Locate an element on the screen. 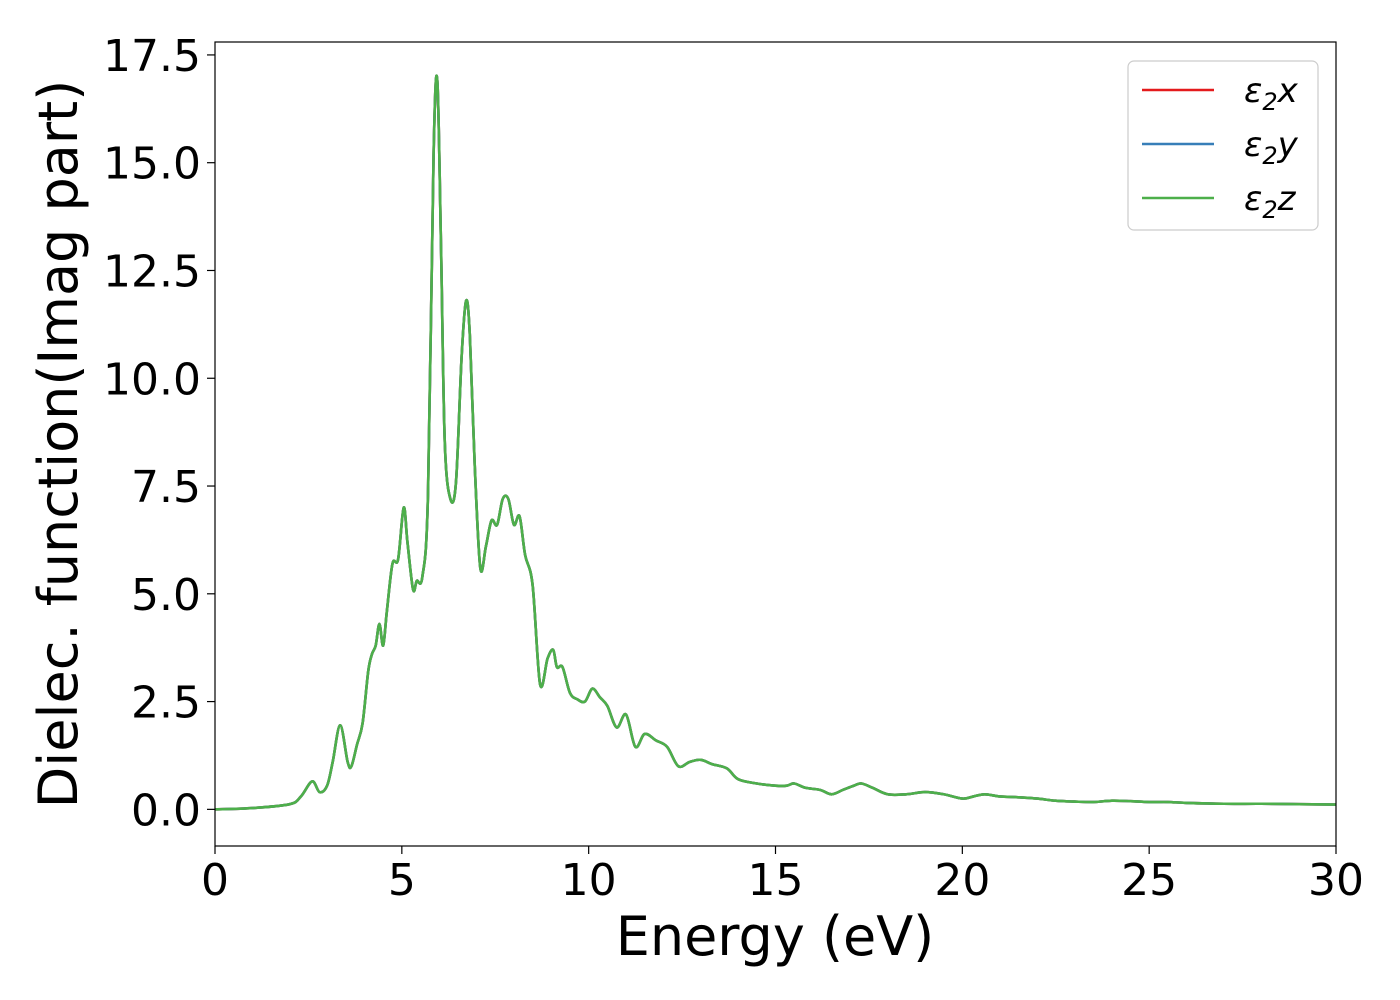 The width and height of the screenshot is (1400, 1000). y-axis-title: Dielec. function(Imag part) is located at coordinates (58, 444).